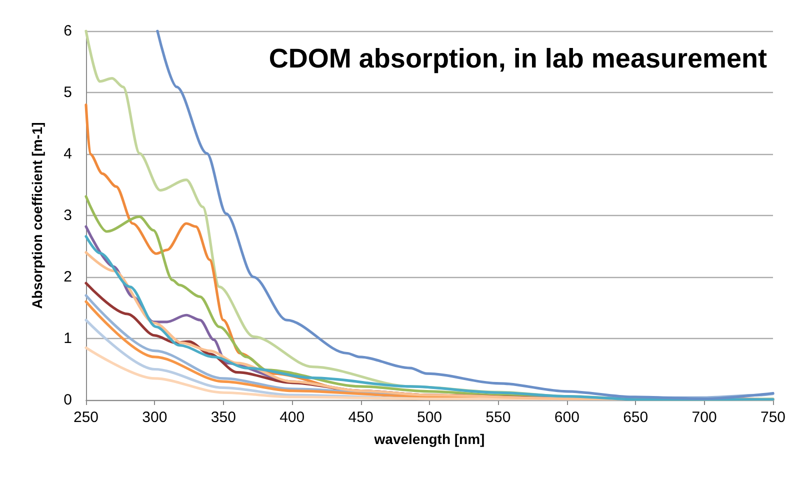 Image resolution: width=794 pixels, height=481 pixels. I want to click on x-tick-label: 550, so click(498, 417).